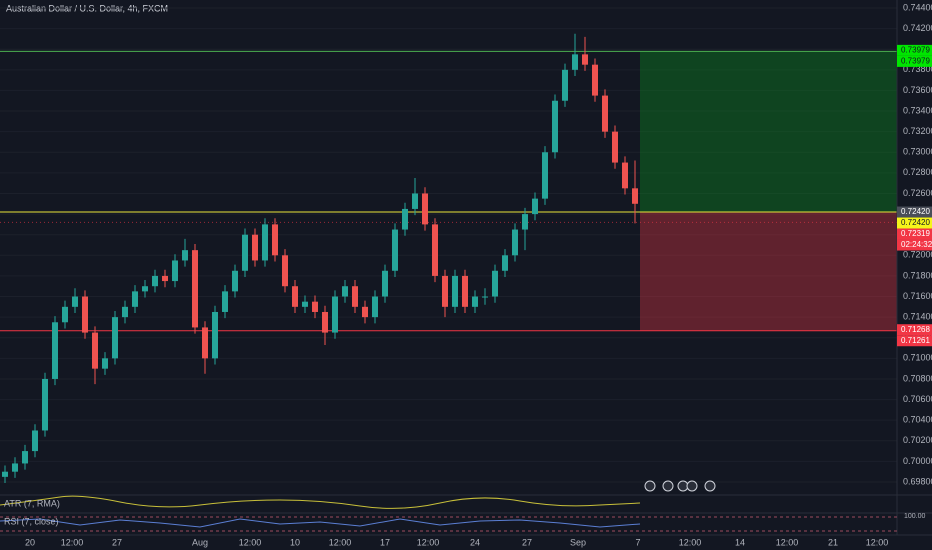  Describe the element at coordinates (768, 271) in the screenshot. I see `loss-zone` at that location.